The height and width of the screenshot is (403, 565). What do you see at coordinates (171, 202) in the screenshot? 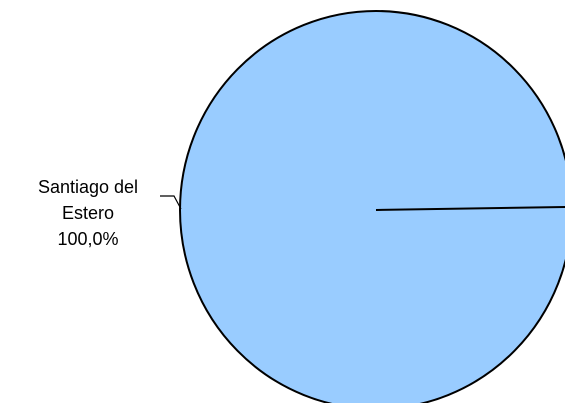
I see `label-leader-line` at bounding box center [171, 202].